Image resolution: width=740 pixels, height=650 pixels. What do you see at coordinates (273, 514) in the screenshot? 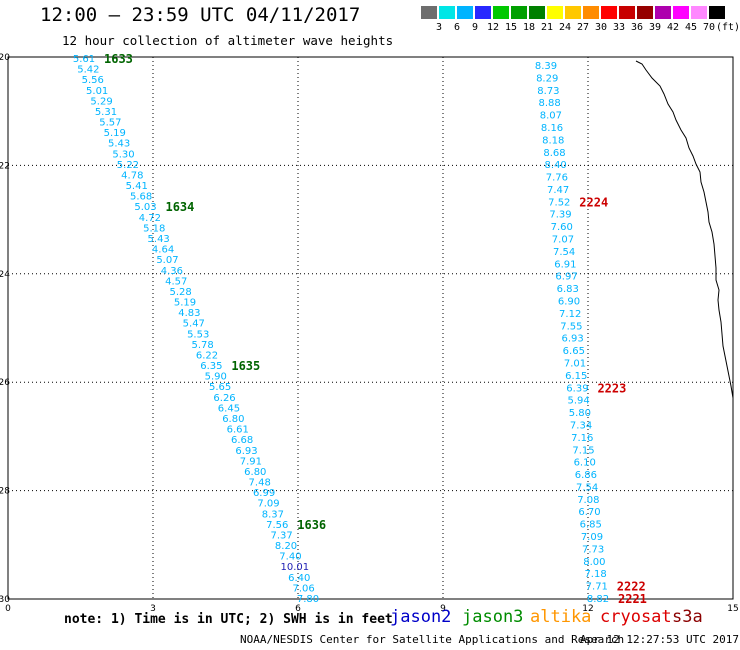
I see `swh-value-jason3: 8.37` at bounding box center [273, 514].